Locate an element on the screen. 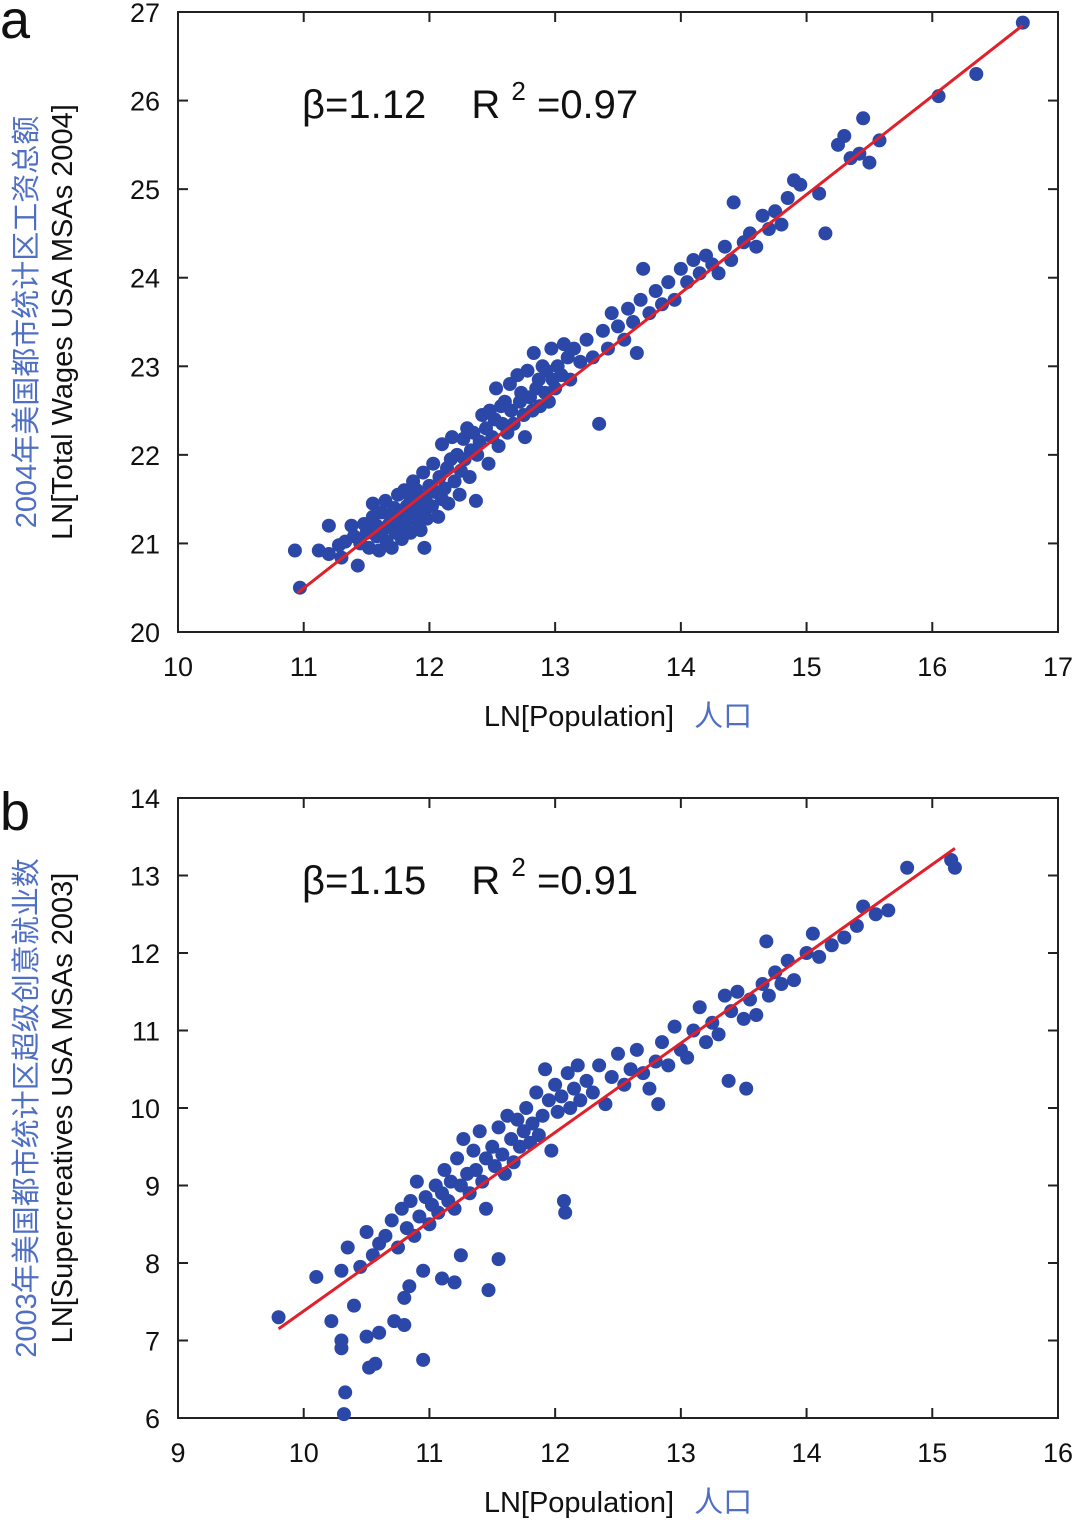 This screenshot has width=1080, height=1520. y-tick-label: 11 is located at coordinates (146, 1032).